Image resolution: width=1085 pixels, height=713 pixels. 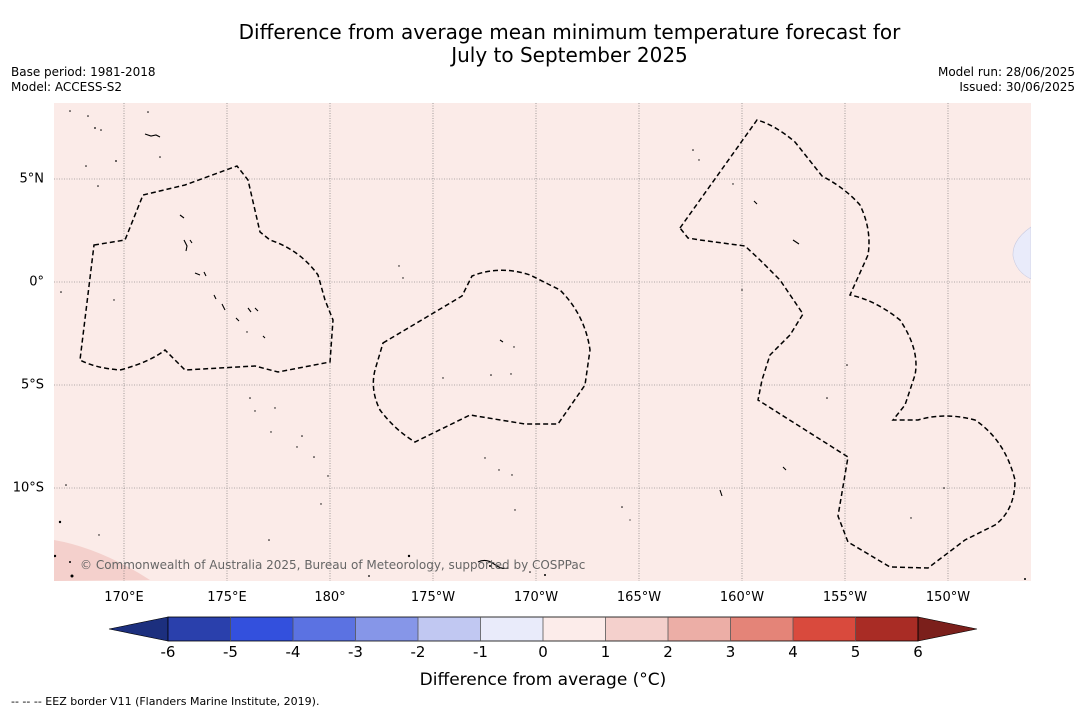 I want to click on lon-label: 155°W, so click(x=845, y=597).